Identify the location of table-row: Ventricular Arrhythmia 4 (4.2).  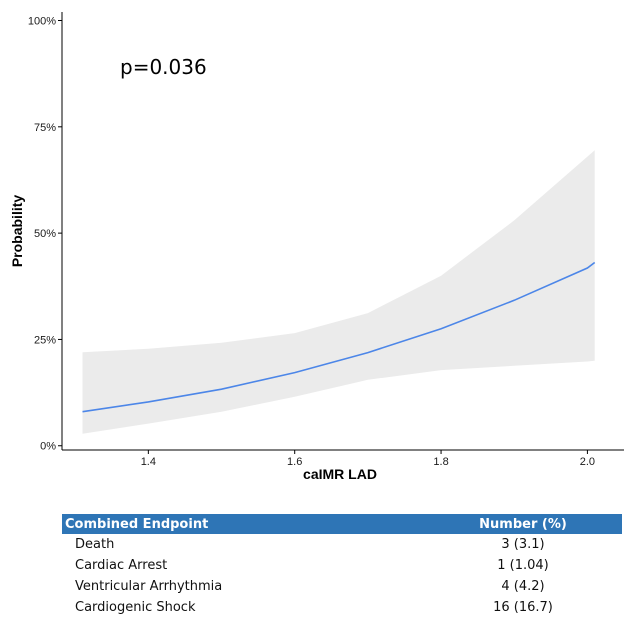
(342, 586).